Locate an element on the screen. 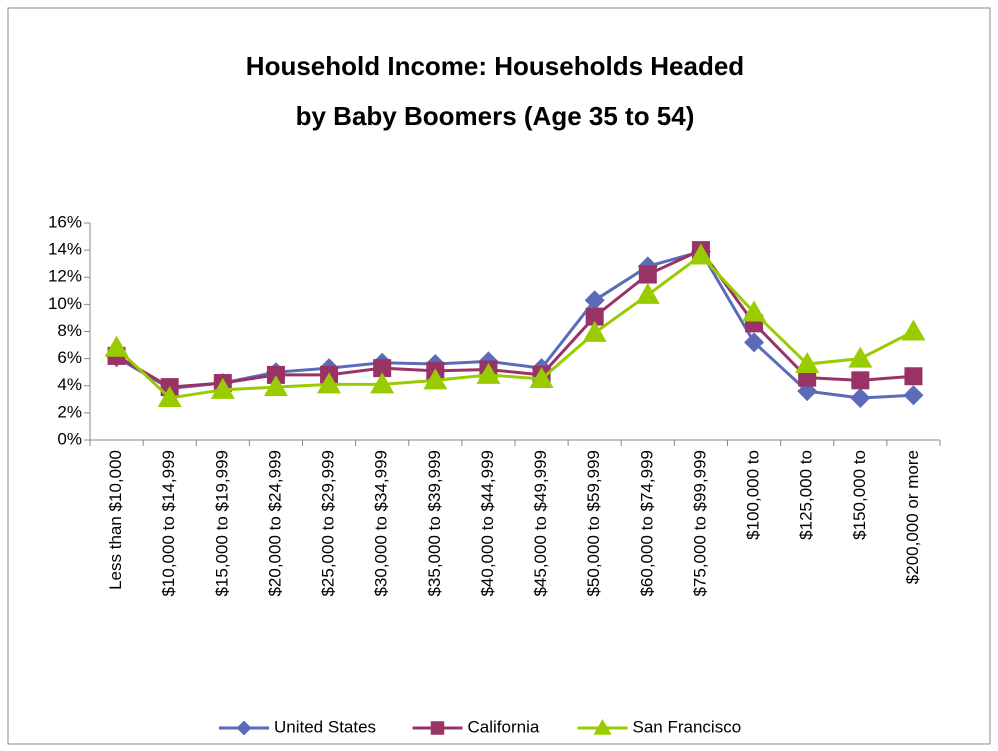 The image size is (998, 751). x-tick-label: $100,000 to is located at coordinates (753, 495).